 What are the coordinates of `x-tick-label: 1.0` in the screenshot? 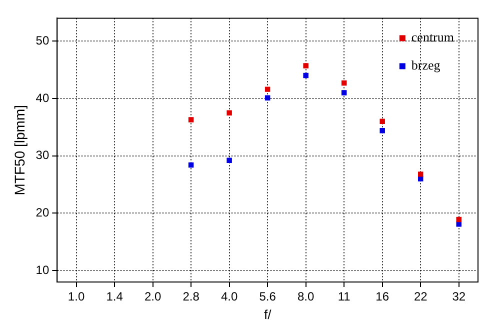 It's located at (76, 297).